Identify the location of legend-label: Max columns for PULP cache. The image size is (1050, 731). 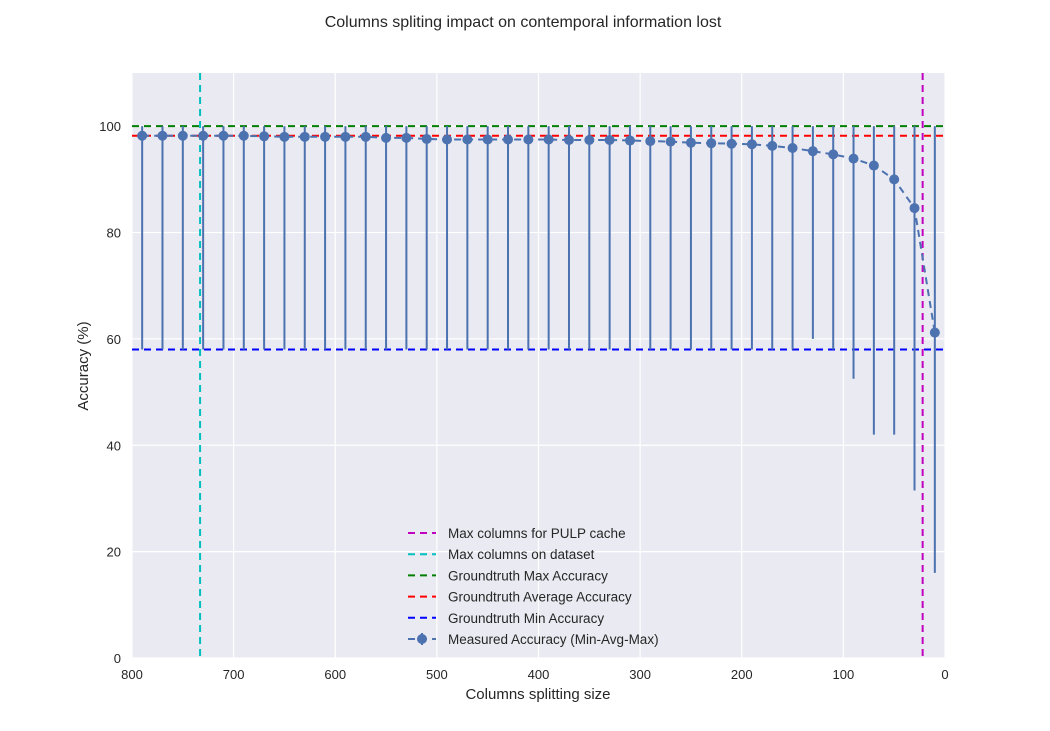
(537, 533).